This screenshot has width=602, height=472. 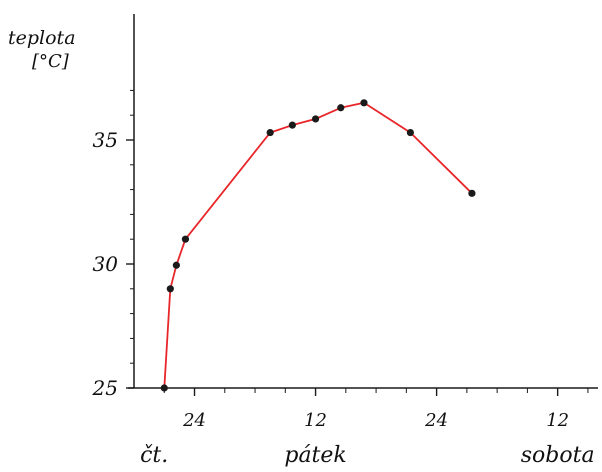 What do you see at coordinates (315, 455) in the screenshot?
I see `day-label: pátek` at bounding box center [315, 455].